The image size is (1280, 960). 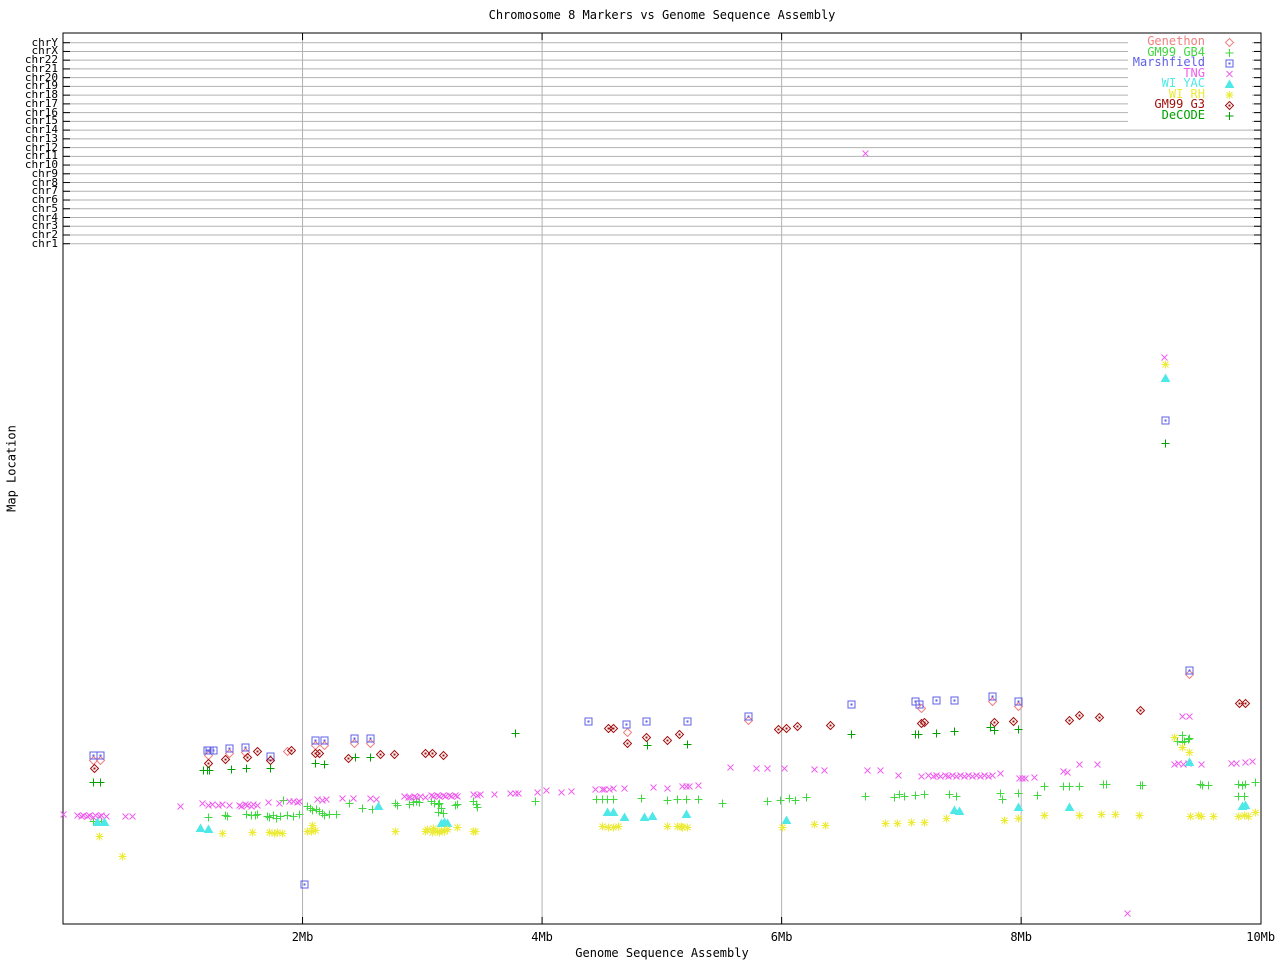 I want to click on y-tick-label-chr18: chr18, so click(x=41, y=95).